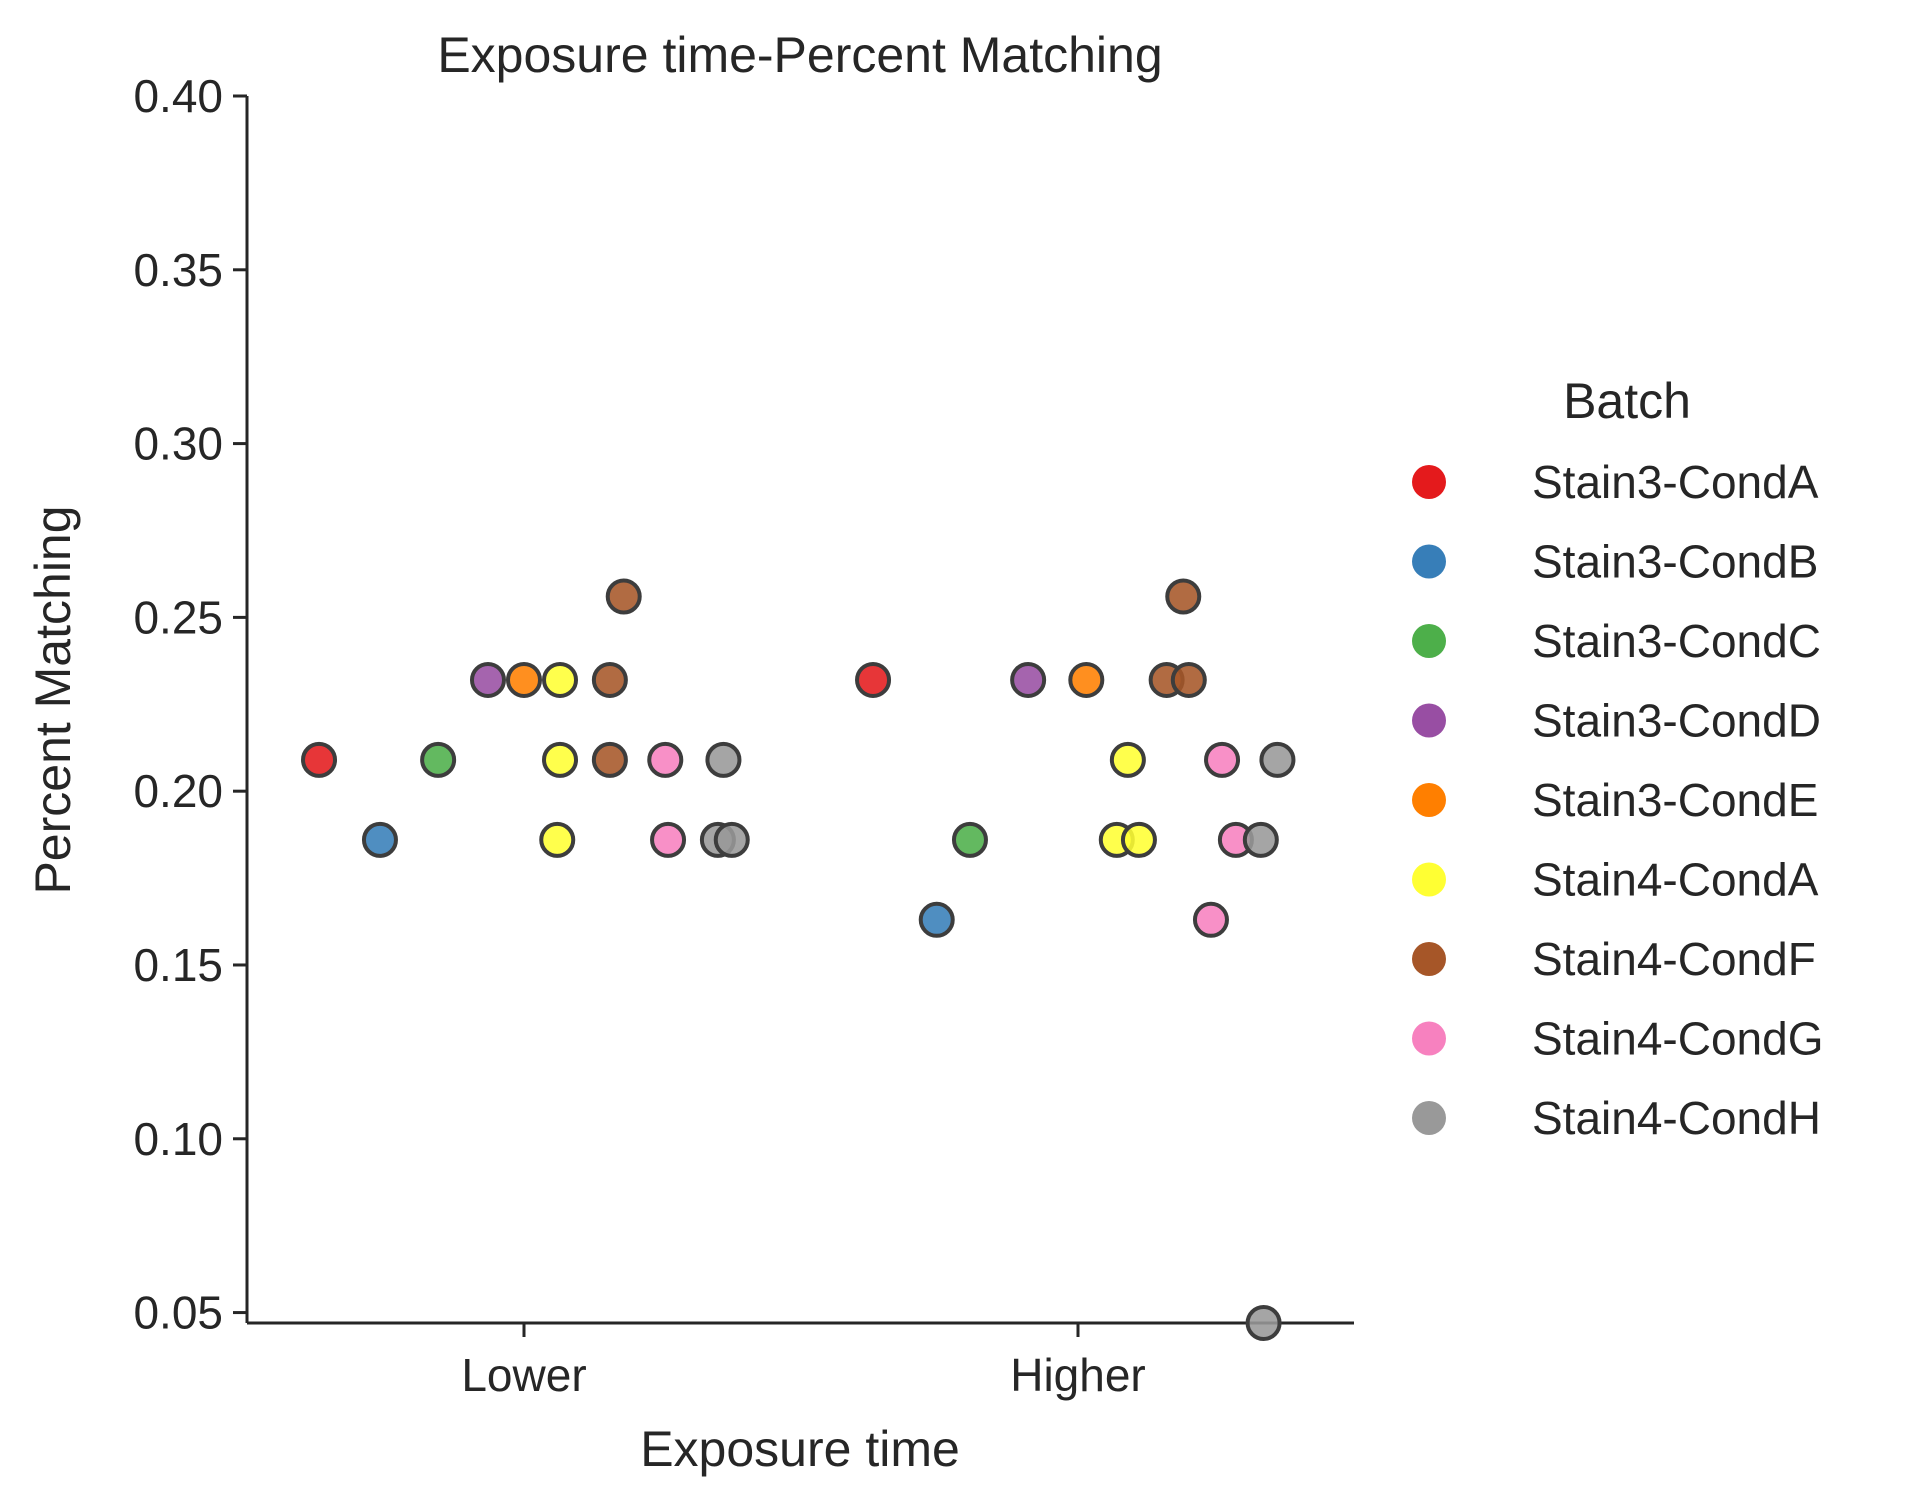 The image size is (1909, 1495). I want to click on legend-title: Batch, so click(1627, 401).